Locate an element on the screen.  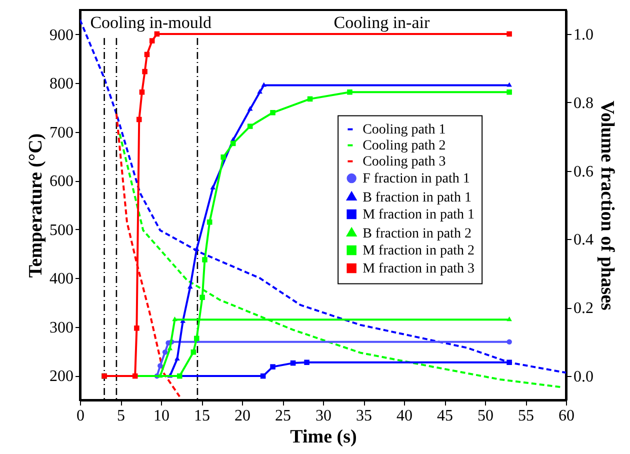
x-tick-label: 35 is located at coordinates (364, 416).